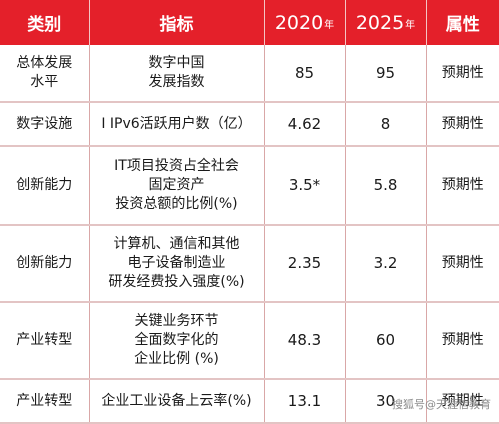 The image size is (499, 424). I want to click on table-row: 数字设施 I IPv6活跃用户数（亿） 4.62 8 预期性, so click(249, 124).